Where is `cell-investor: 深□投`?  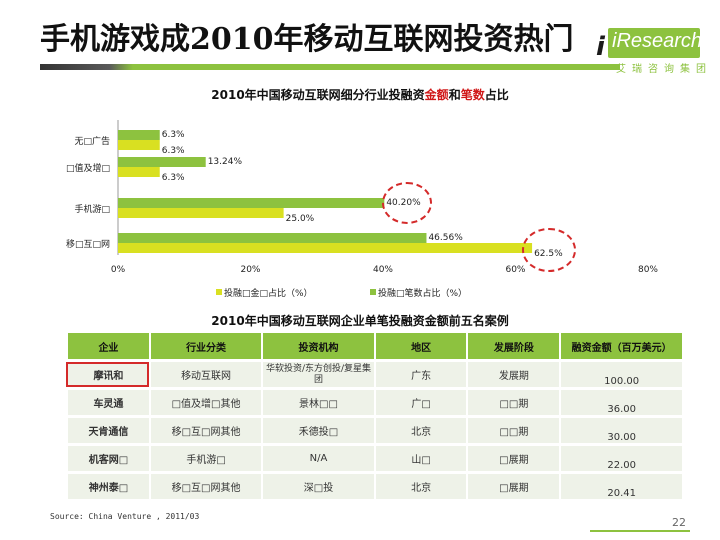 cell-investor: 深□投 is located at coordinates (317, 486).